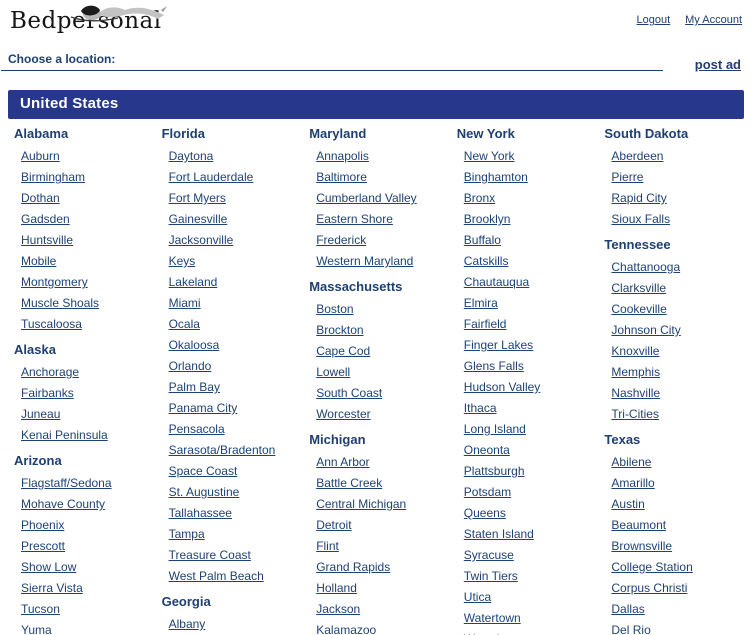 The width and height of the screenshot is (752, 635). I want to click on city-link-mobile: Mobile, so click(39, 261).